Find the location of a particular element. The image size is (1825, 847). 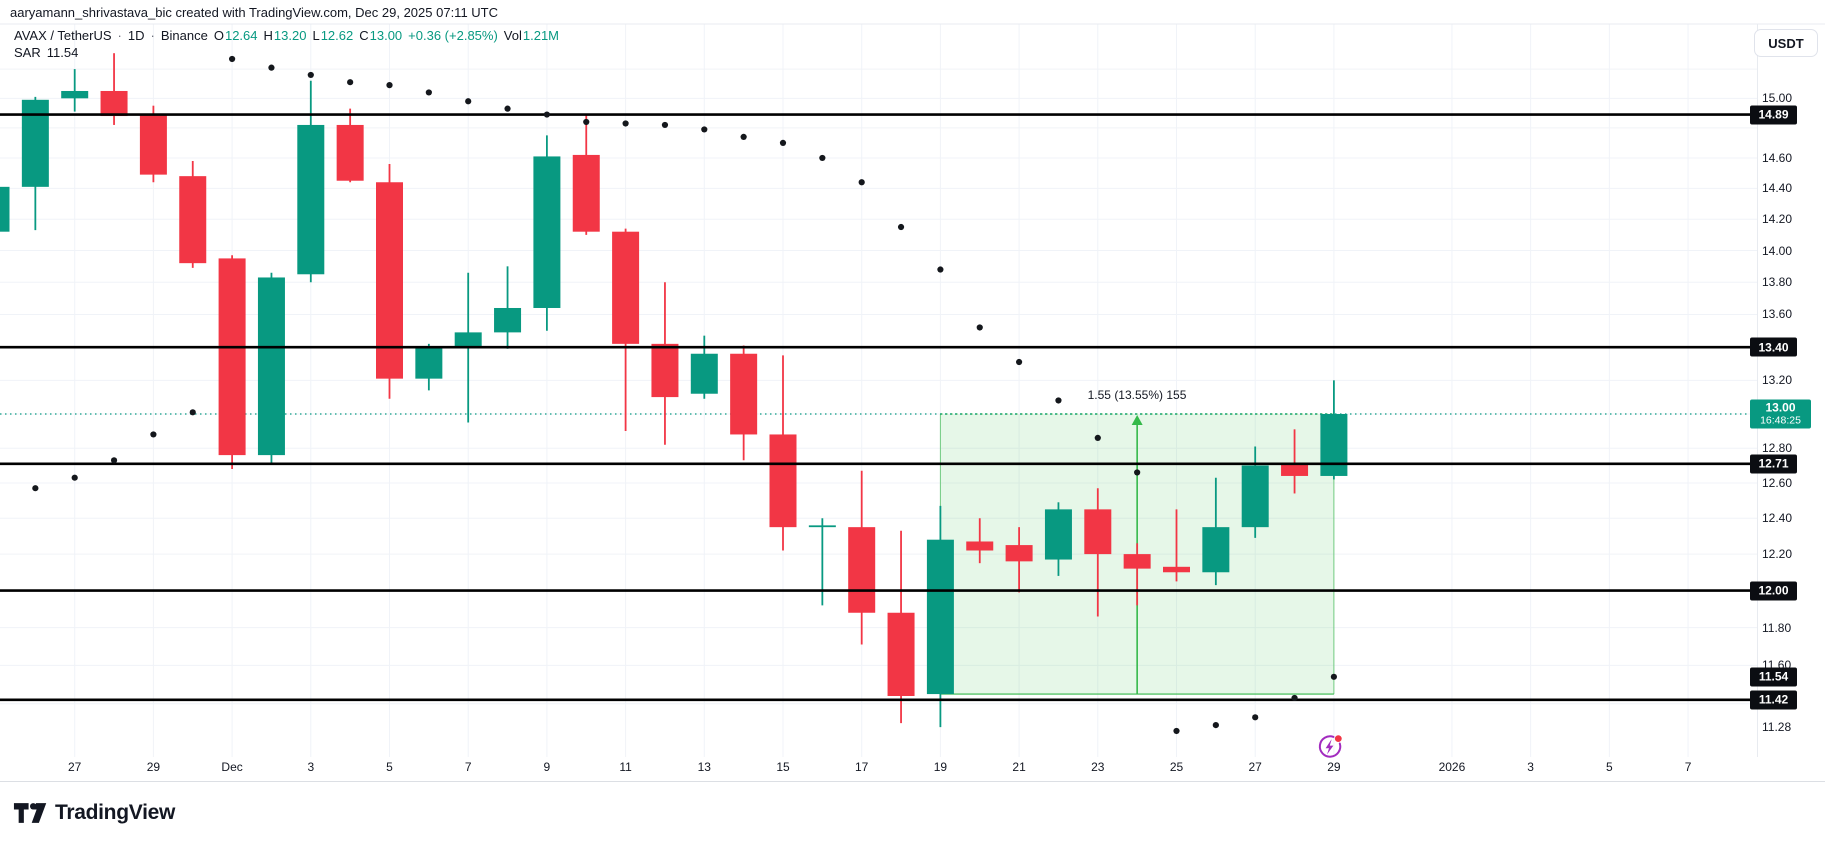

symbol-name: AVAX / TetherUS is located at coordinates (63, 35).